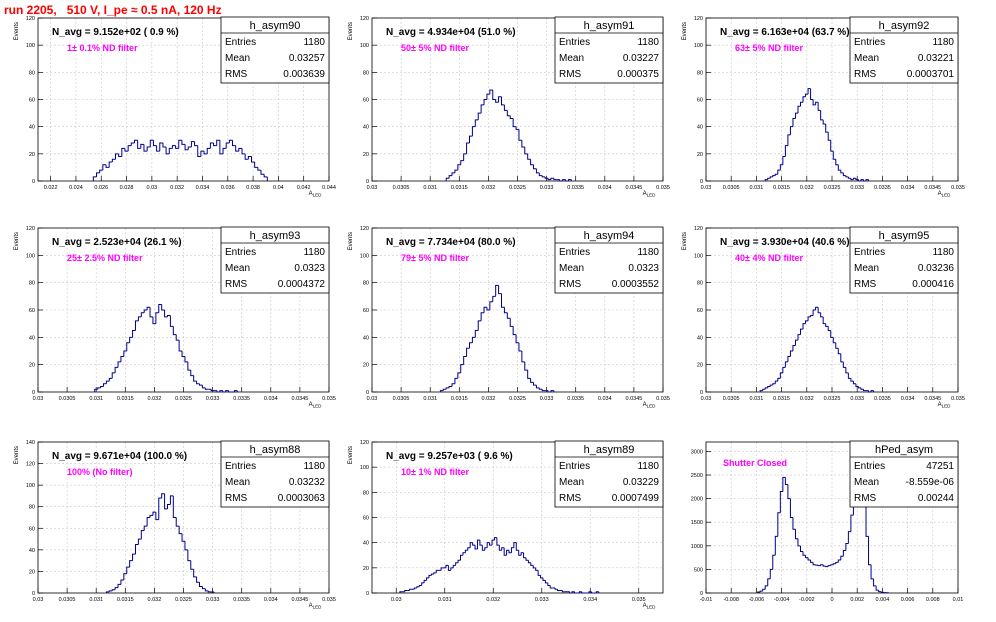 The width and height of the screenshot is (996, 622). What do you see at coordinates (32, 128) in the screenshot?
I see `y-tick-label: 40` at bounding box center [32, 128].